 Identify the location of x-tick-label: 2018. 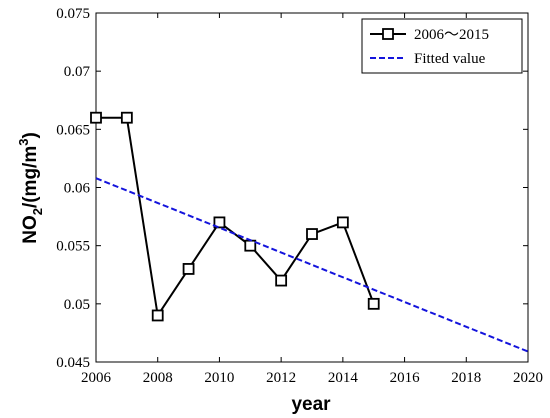
(466, 378).